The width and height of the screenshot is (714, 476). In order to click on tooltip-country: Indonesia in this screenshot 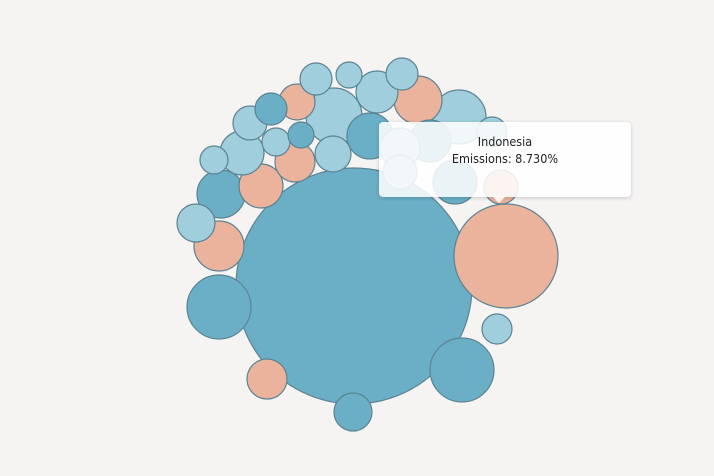, I will do `click(505, 141)`.